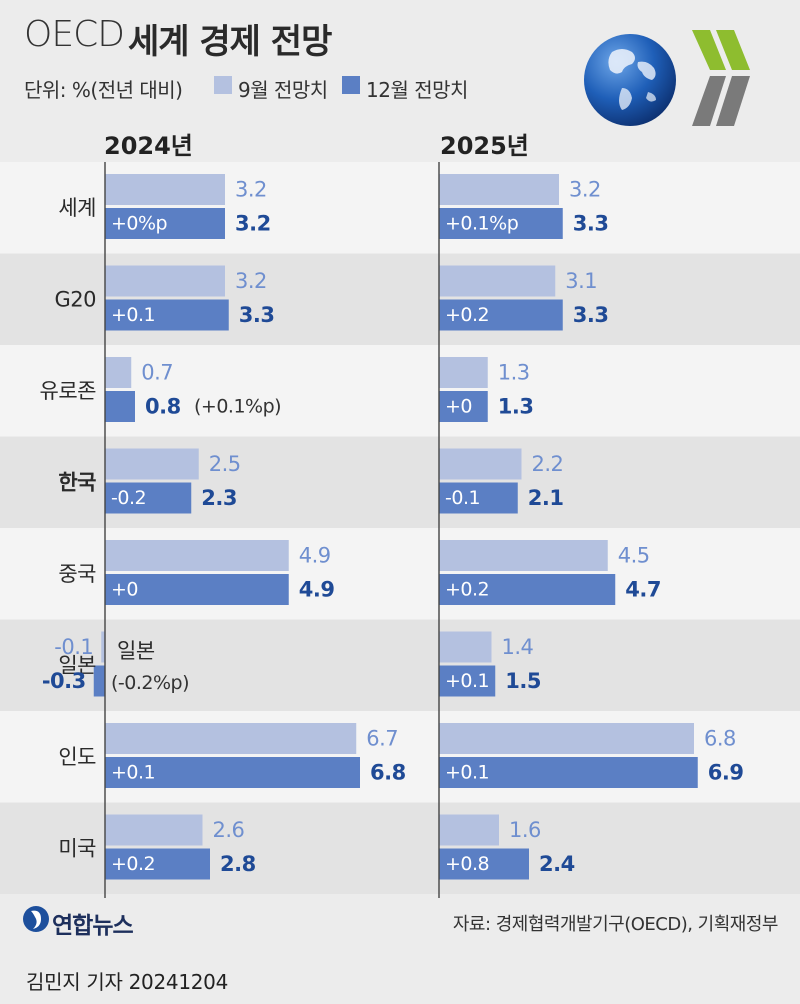 This screenshot has width=800, height=1004. I want to click on value-label-december: 4.9, so click(317, 590).